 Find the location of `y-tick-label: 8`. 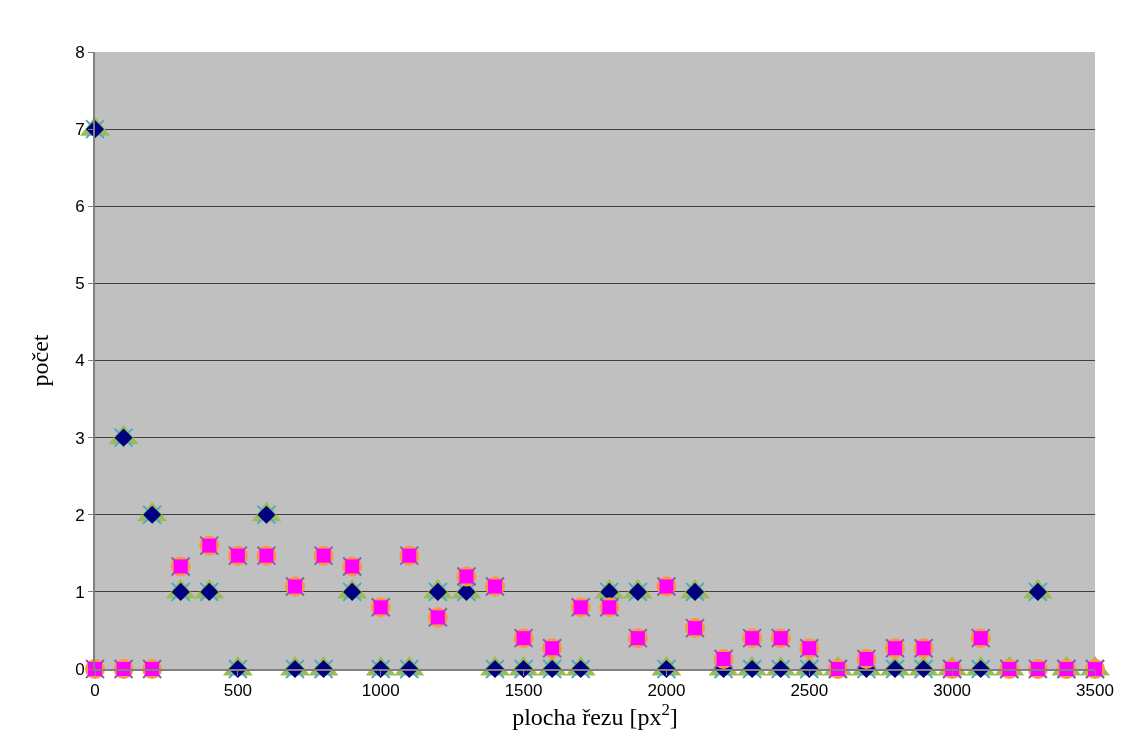

y-tick-label: 8 is located at coordinates (80, 52).